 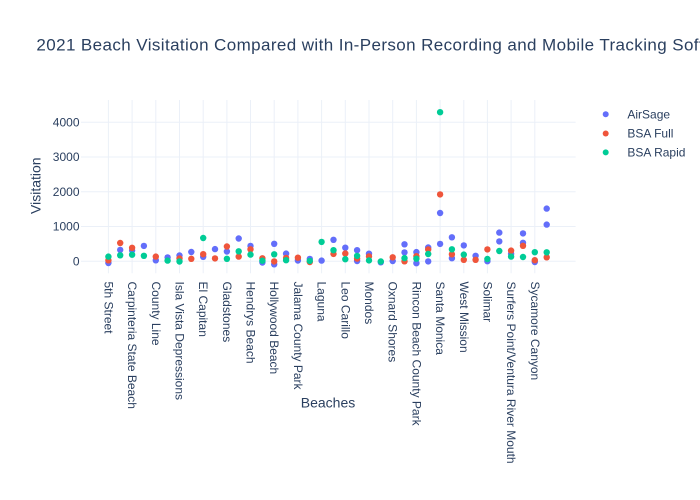 I want to click on svg-text: Santa Monica, so click(x=440, y=319).